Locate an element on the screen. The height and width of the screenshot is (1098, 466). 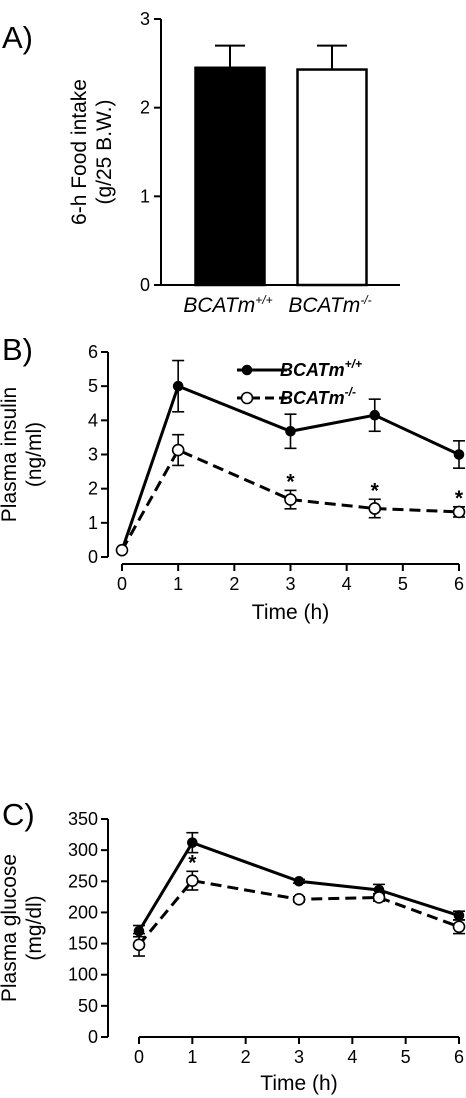
panel-c-xtick-label: 2 is located at coordinates (246, 1057).